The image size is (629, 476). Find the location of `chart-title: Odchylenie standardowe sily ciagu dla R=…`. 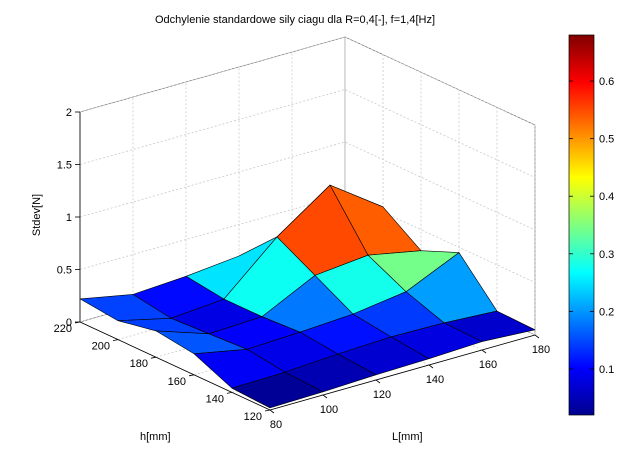

chart-title: Odchylenie standardowe sily ciagu dla R=… is located at coordinates (295, 20).